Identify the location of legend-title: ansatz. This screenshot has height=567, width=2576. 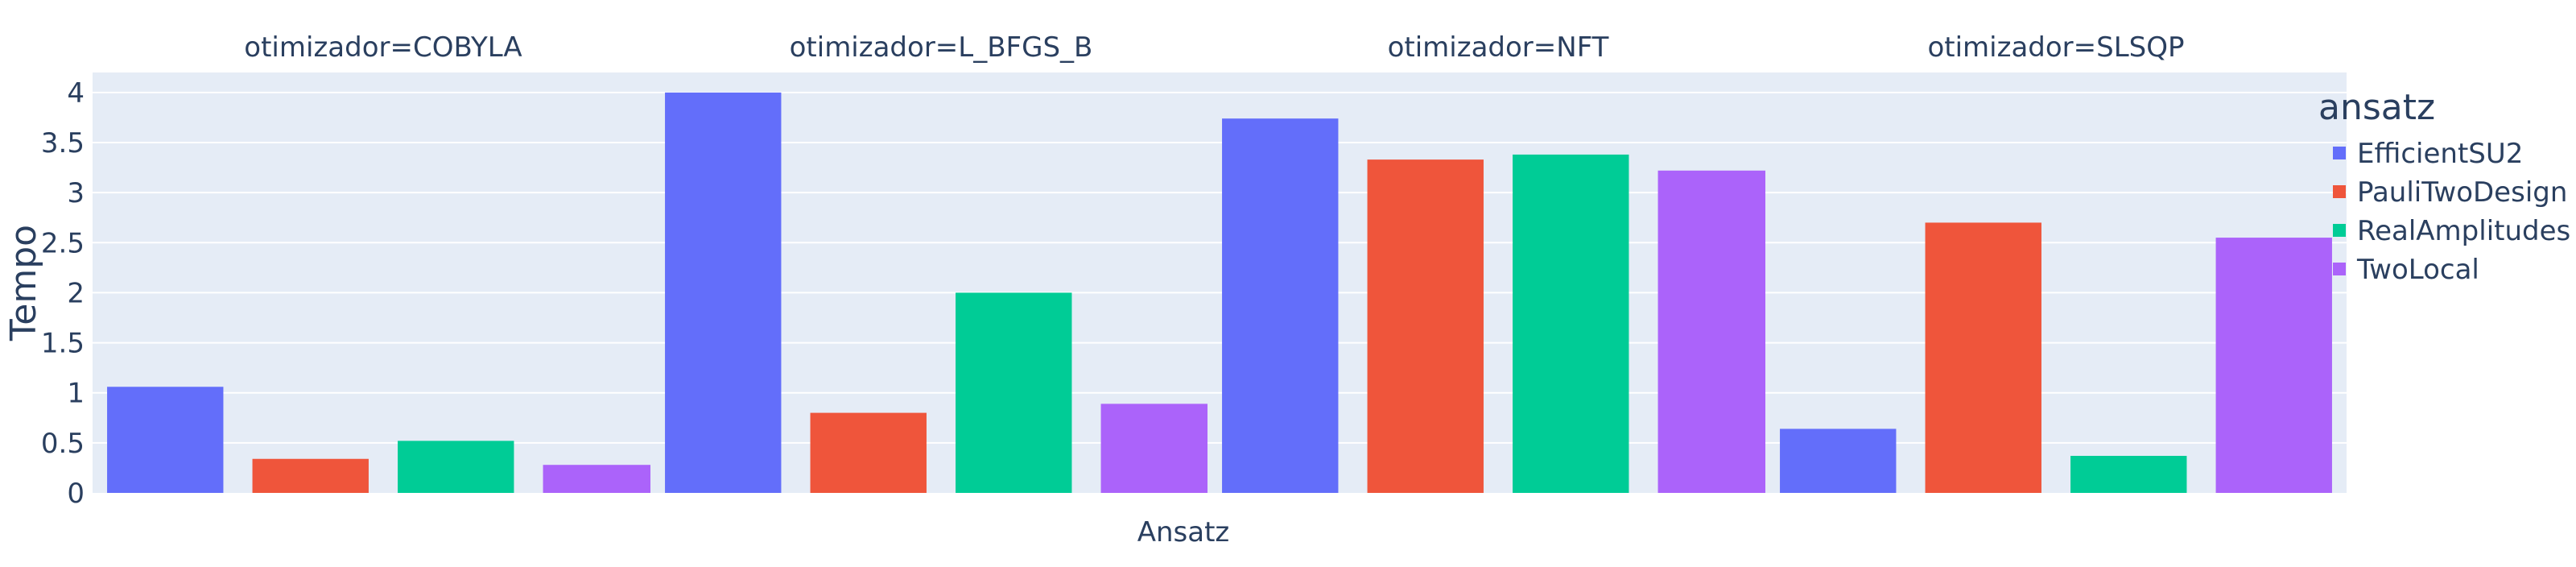
(2376, 107).